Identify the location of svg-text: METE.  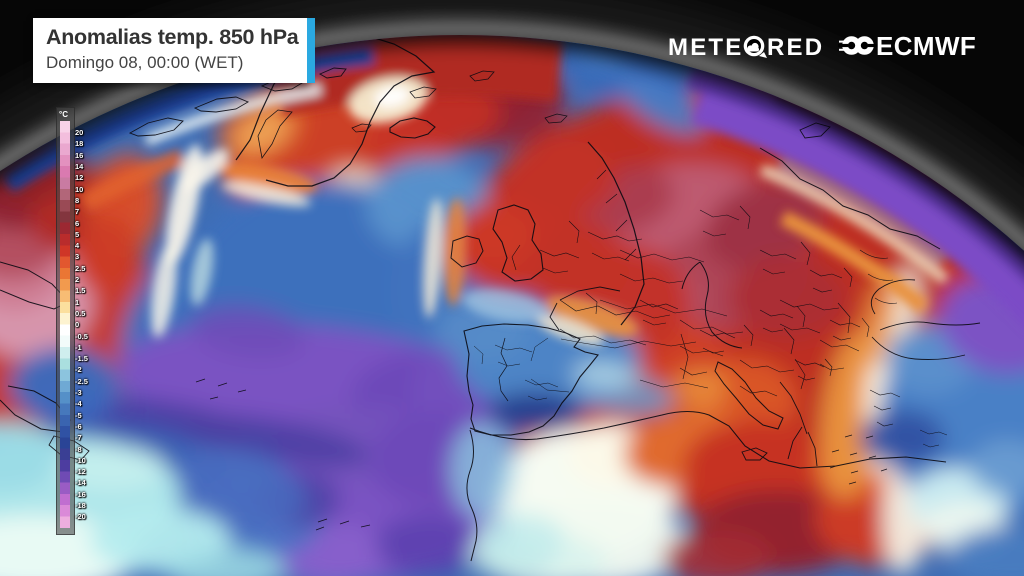
(705, 47).